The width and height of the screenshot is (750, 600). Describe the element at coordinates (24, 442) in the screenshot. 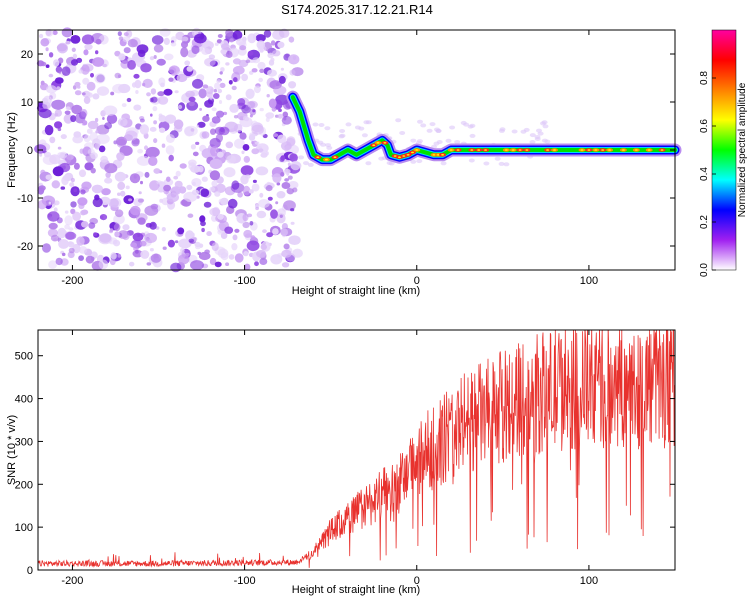

I see `y-tick-label: 300` at that location.